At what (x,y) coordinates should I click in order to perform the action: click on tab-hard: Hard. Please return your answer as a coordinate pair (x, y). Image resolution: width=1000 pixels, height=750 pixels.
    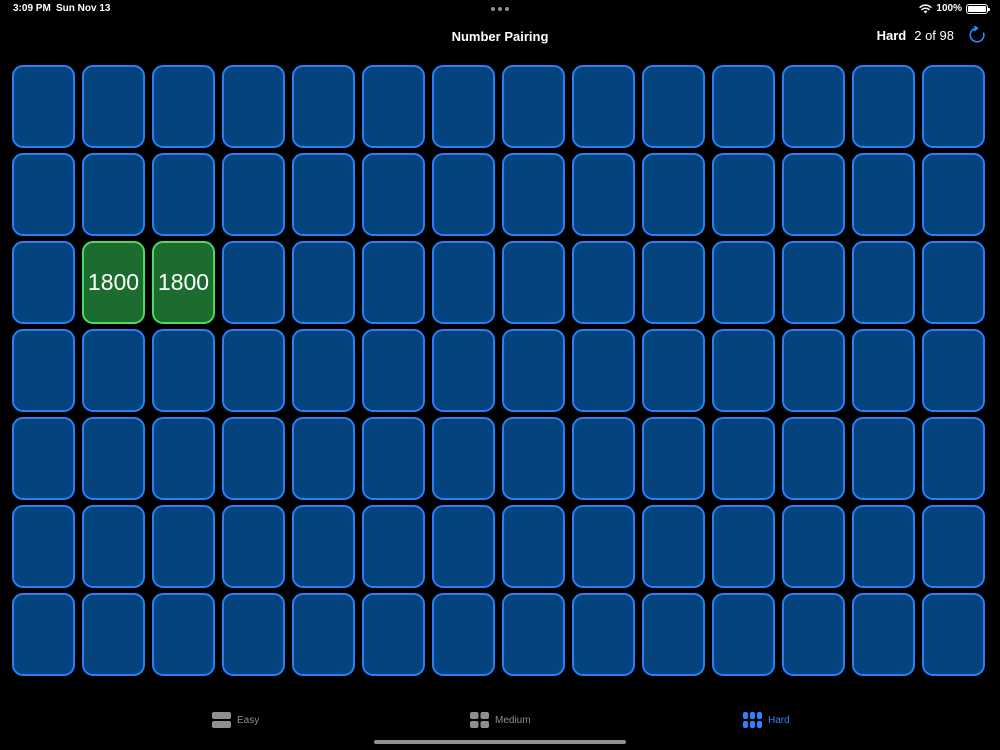
    Looking at the image, I should click on (766, 720).